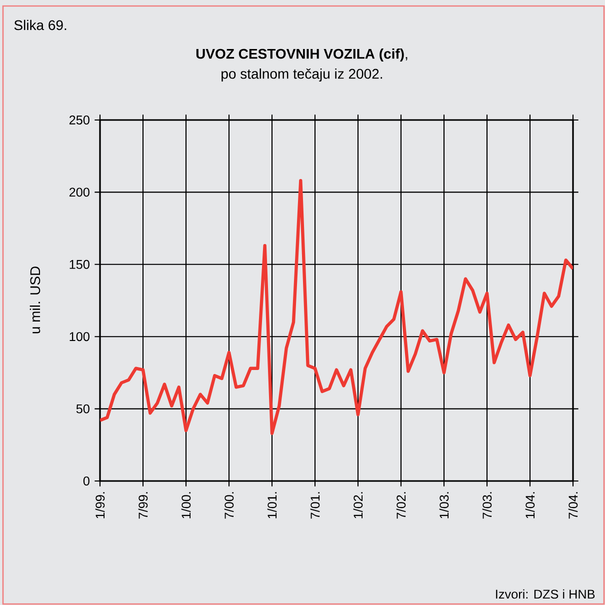  Describe the element at coordinates (487, 505) in the screenshot. I see `x-tick-label: 7/03.` at that location.